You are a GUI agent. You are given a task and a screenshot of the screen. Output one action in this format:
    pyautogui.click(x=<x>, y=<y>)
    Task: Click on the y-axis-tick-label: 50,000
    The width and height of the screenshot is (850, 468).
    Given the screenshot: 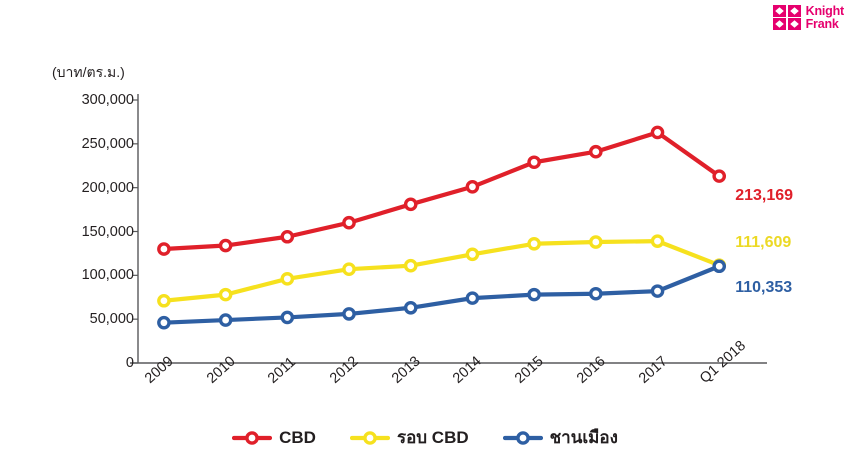 What is the action you would take?
    pyautogui.click(x=111, y=319)
    